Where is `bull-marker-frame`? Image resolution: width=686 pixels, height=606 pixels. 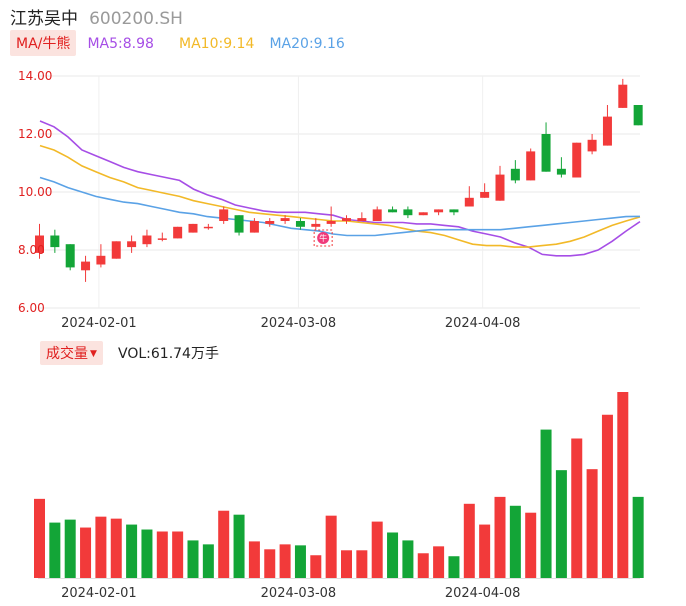 bull-marker-frame is located at coordinates (323, 238).